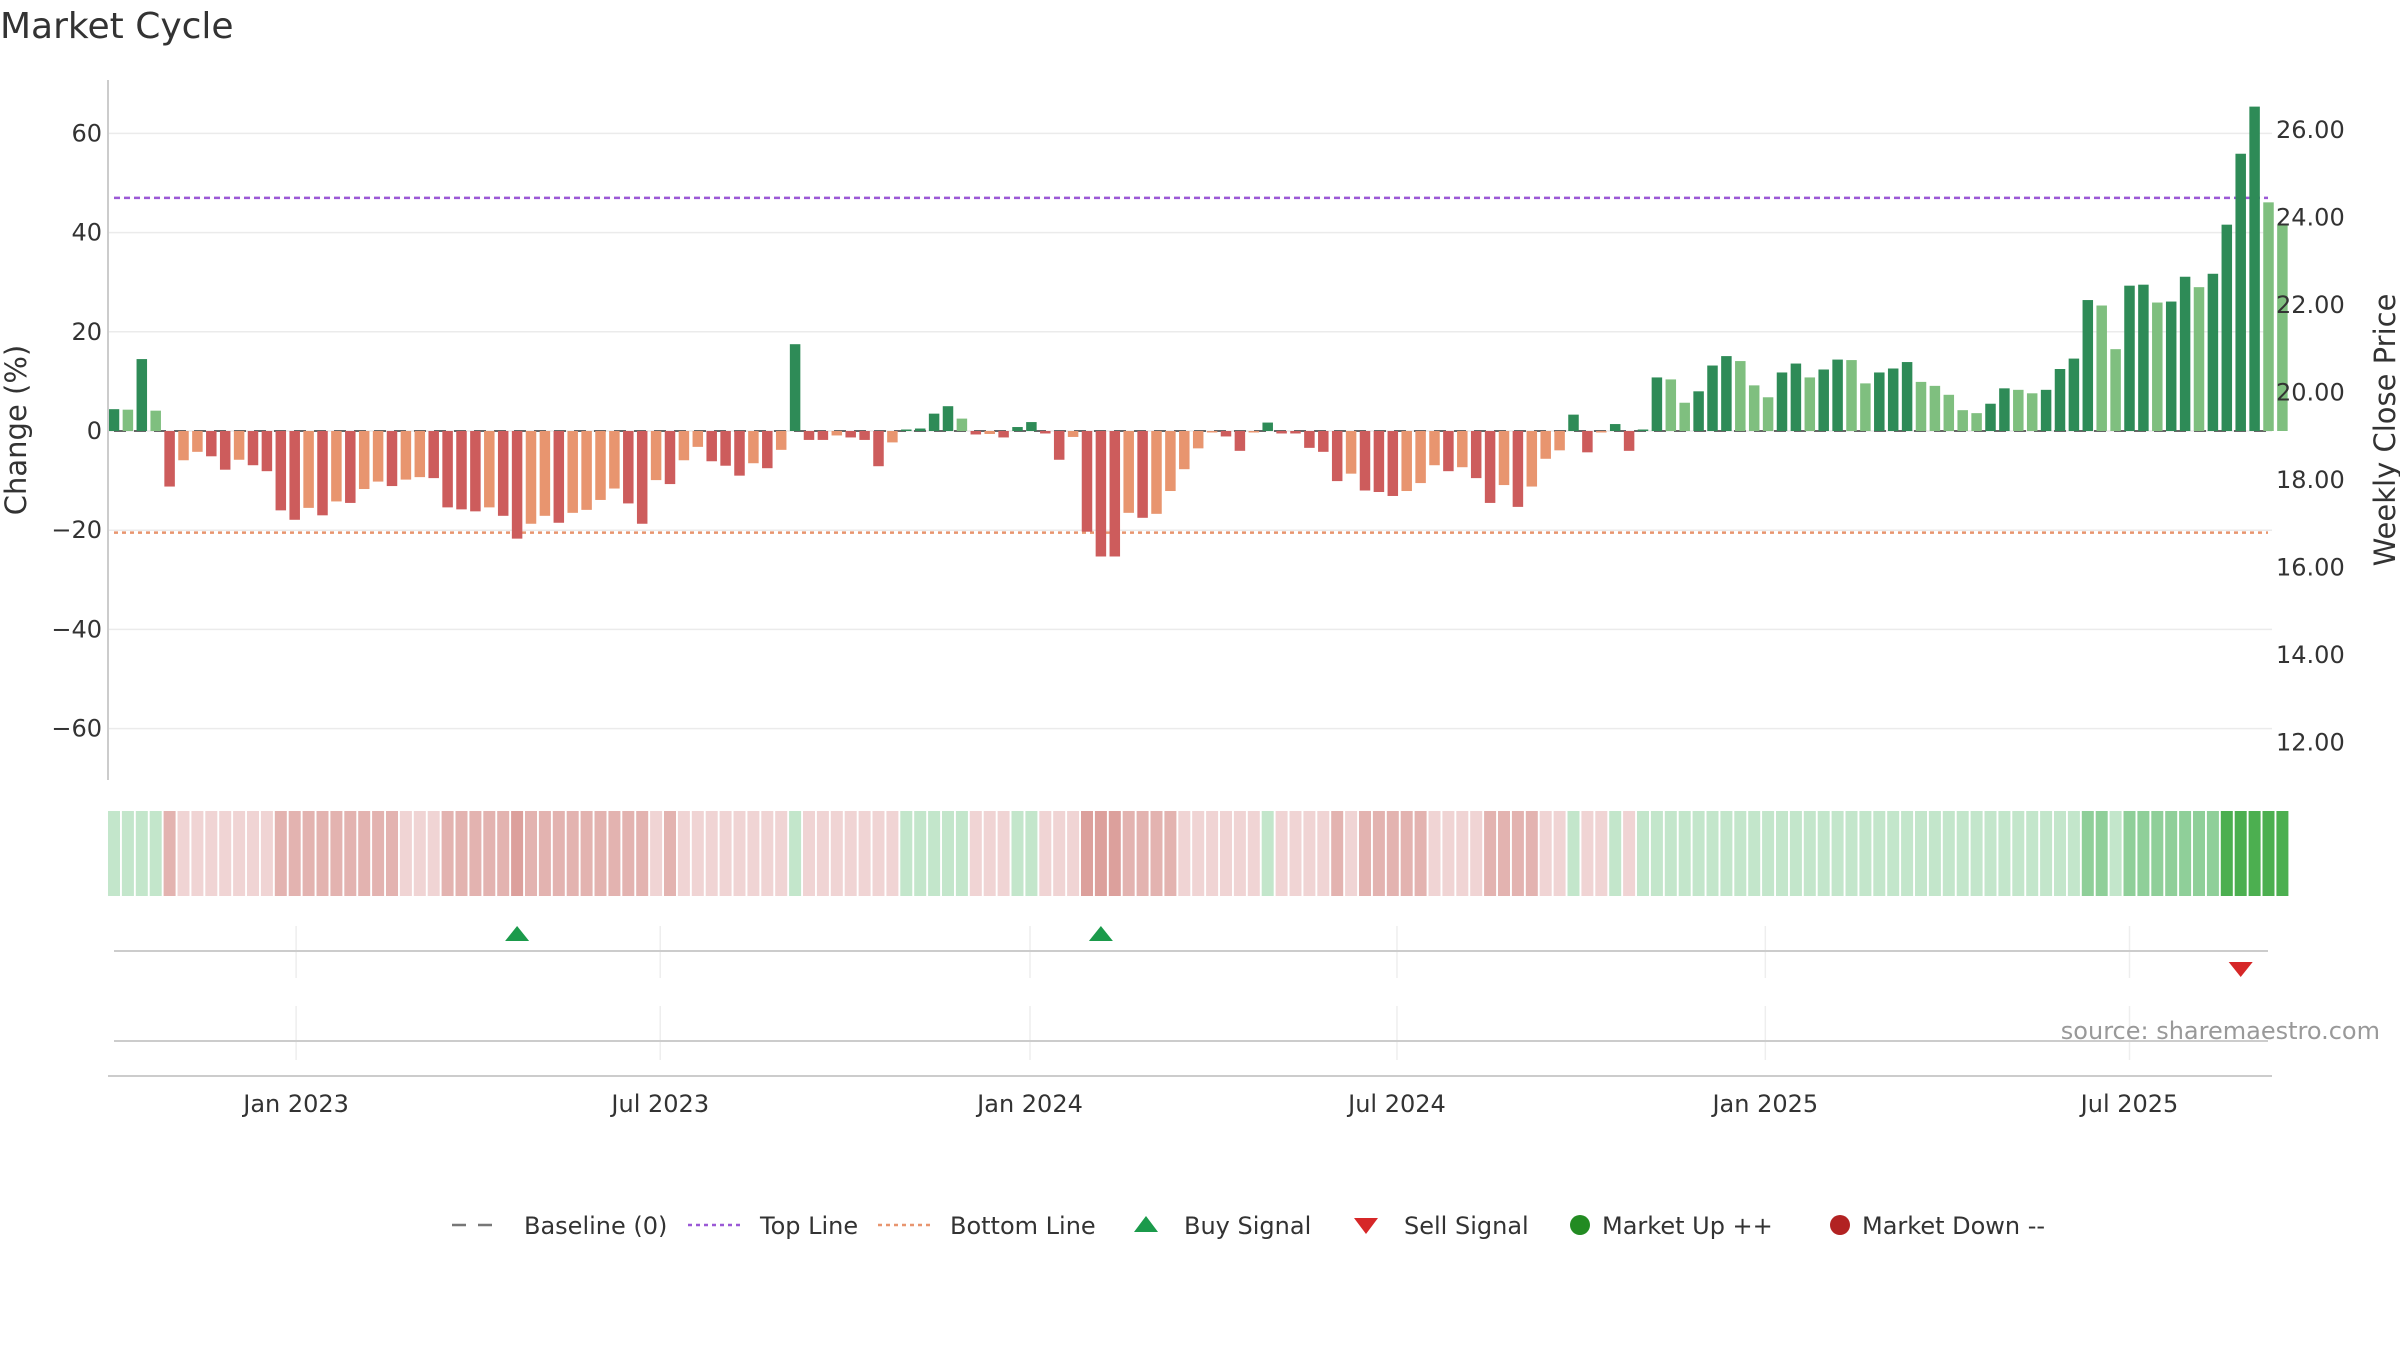 The height and width of the screenshot is (1350, 2400). I want to click on y-left-tick-label: −40, so click(76, 629).